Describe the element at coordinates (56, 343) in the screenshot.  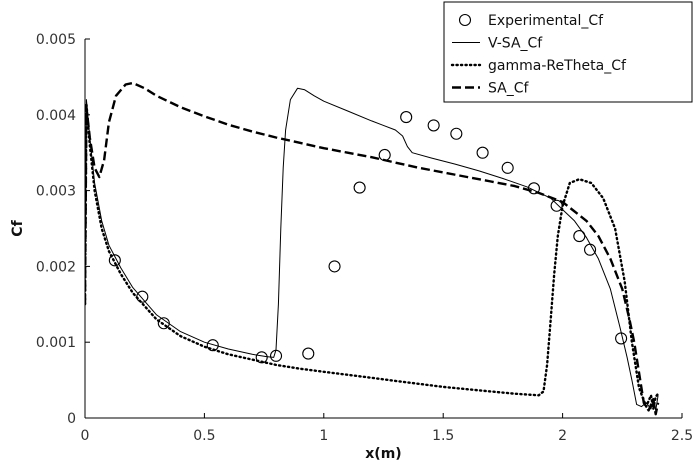
I see `y-tick-label: 0.001` at that location.